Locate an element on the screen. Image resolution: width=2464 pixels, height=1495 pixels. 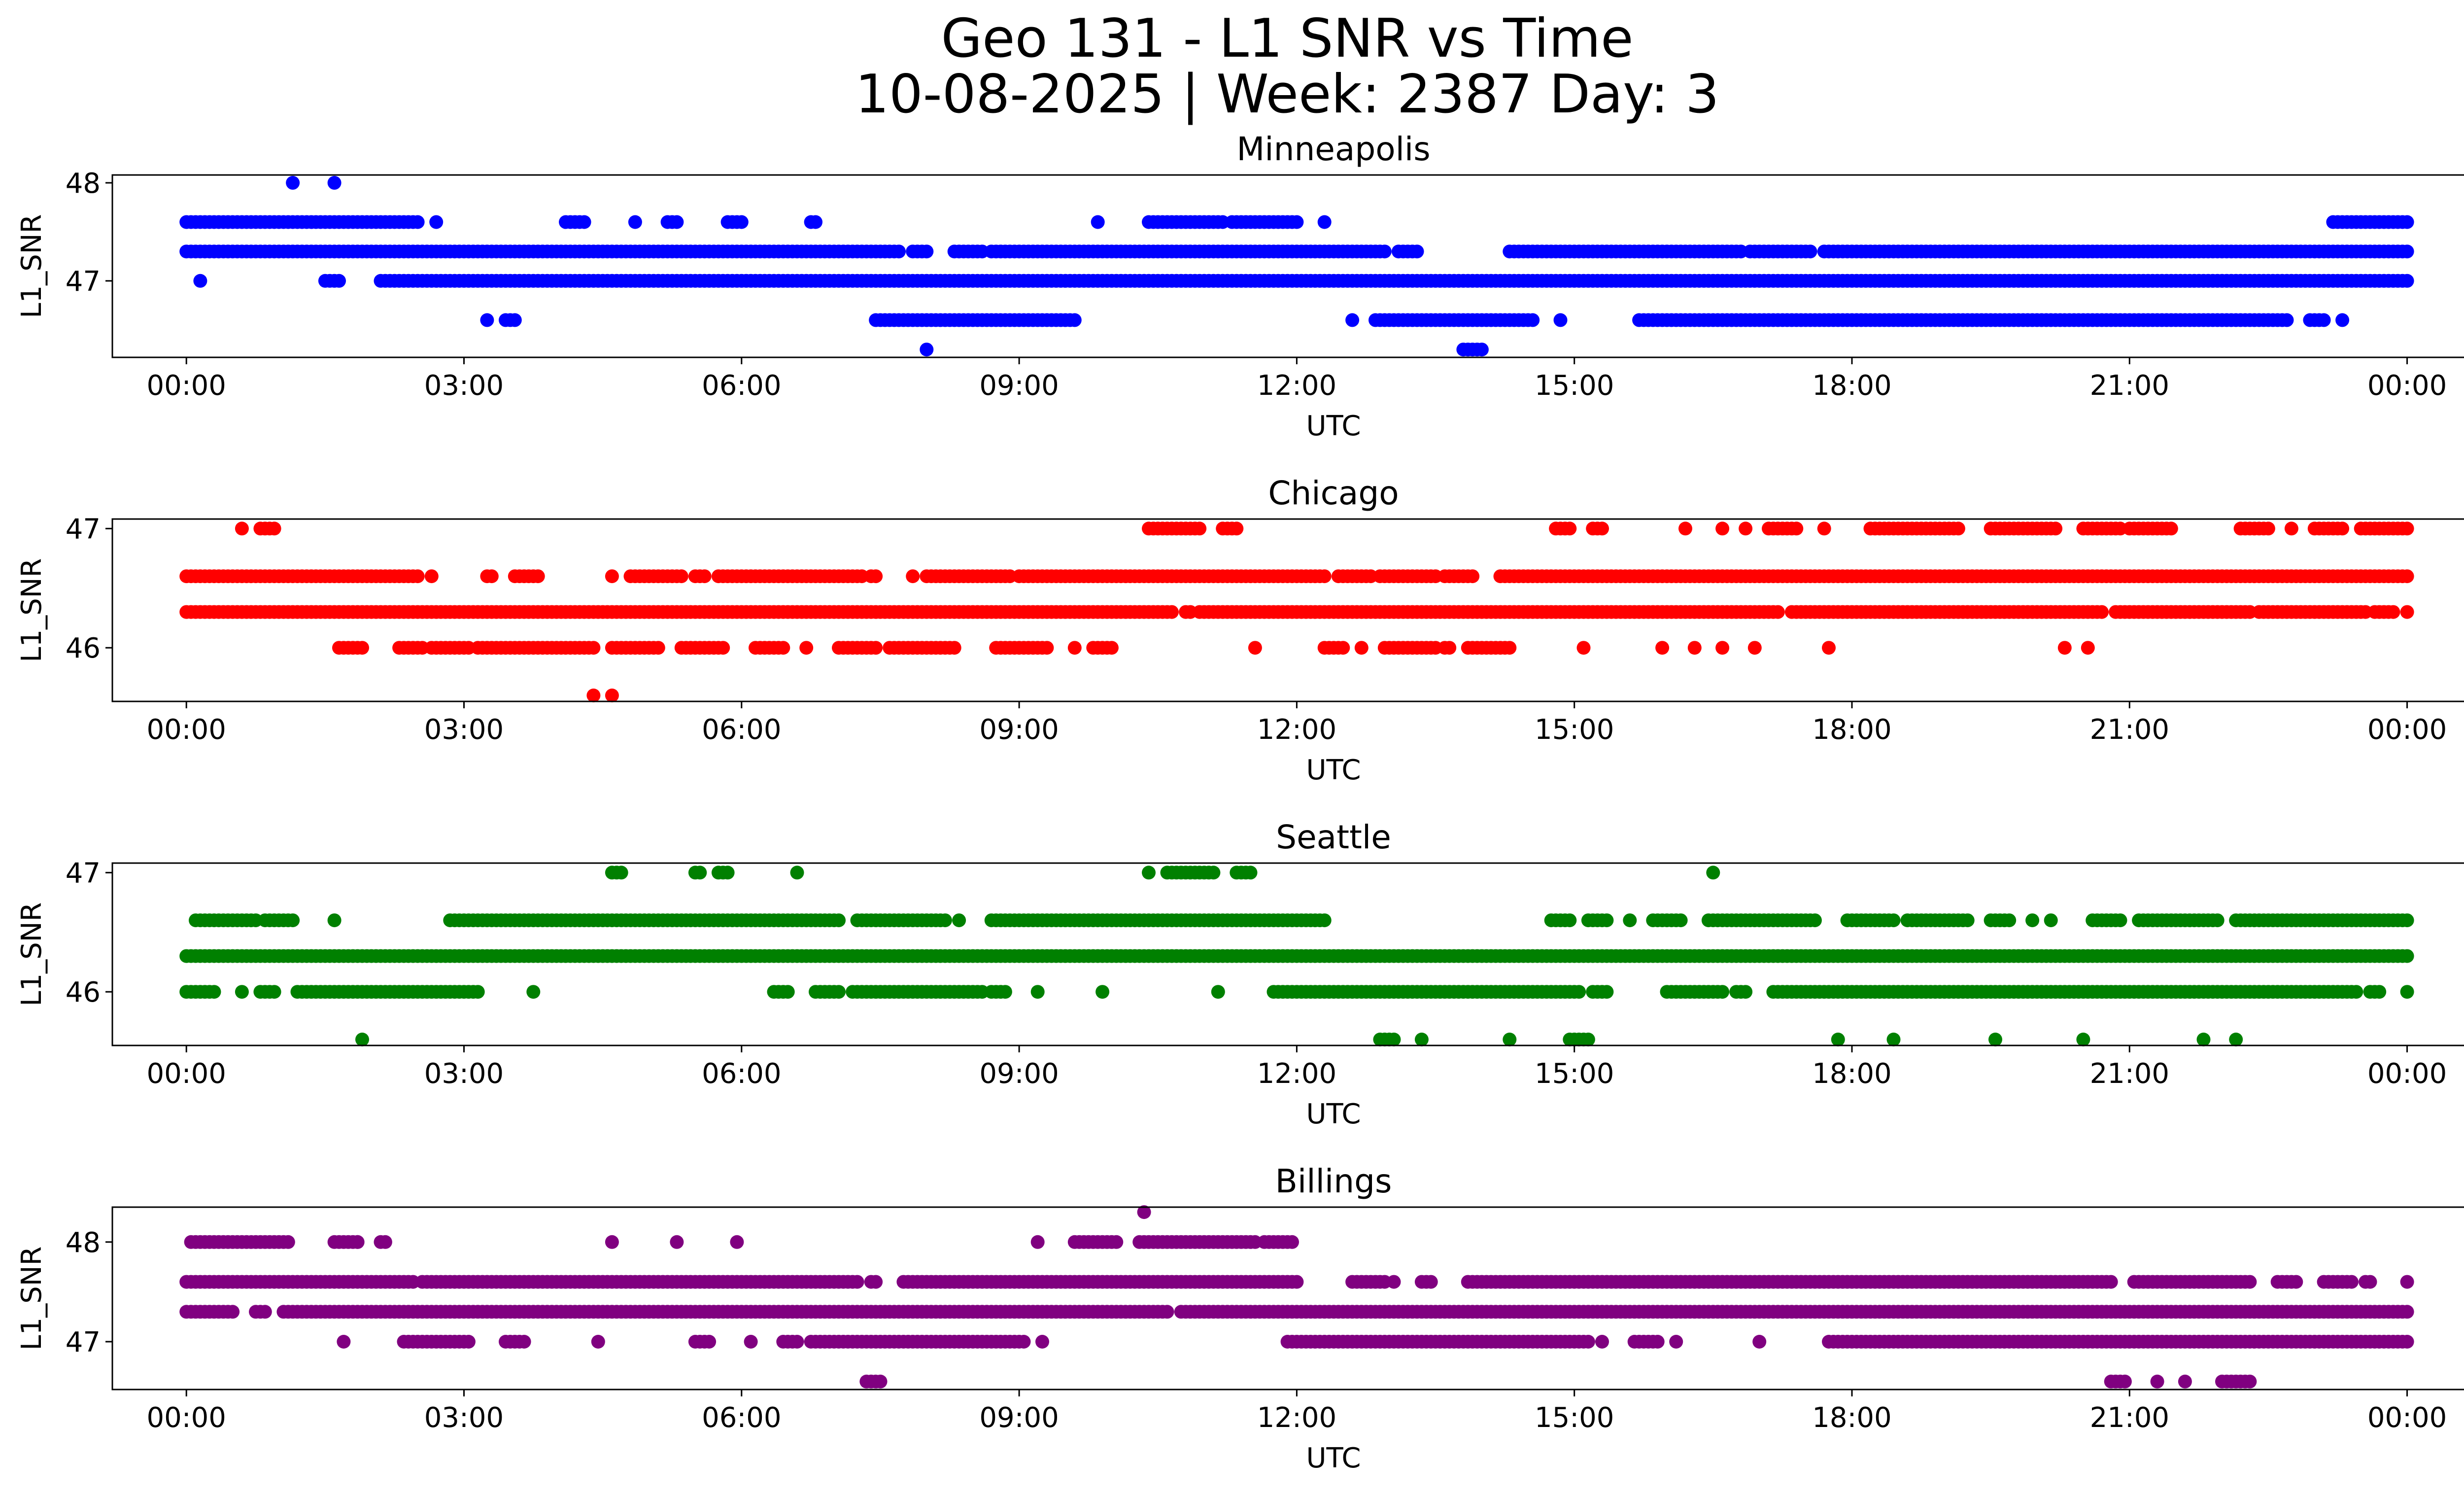
x-axis-label: UTC is located at coordinates (1333, 1114).